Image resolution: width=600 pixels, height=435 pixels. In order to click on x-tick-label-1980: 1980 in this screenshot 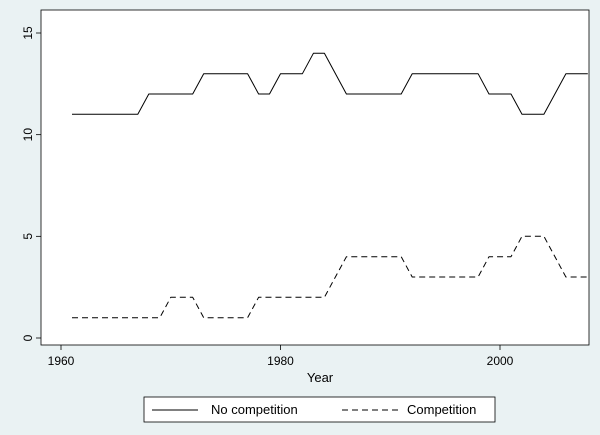, I will do `click(280, 361)`.